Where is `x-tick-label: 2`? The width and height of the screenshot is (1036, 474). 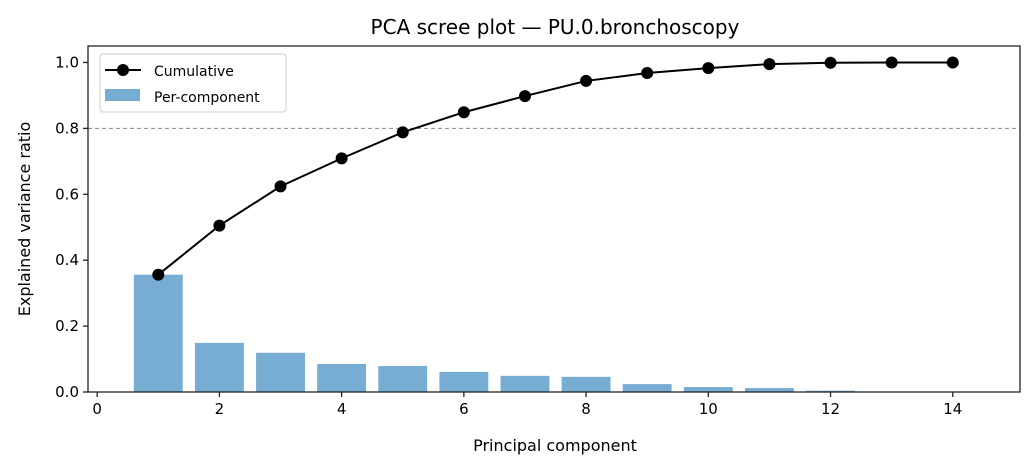 x-tick-label: 2 is located at coordinates (220, 409).